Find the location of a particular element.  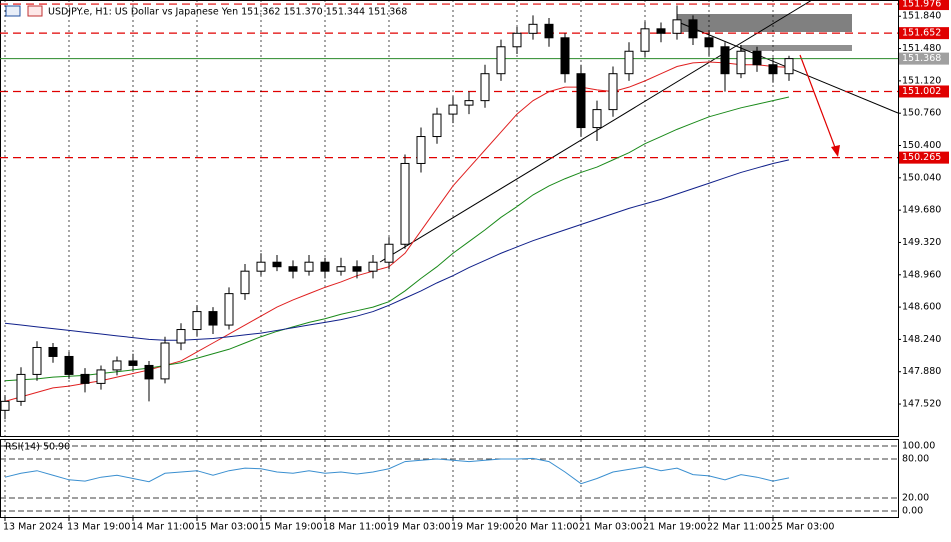

x-tick-label: 25 Mar 03:00 is located at coordinates (802, 527).